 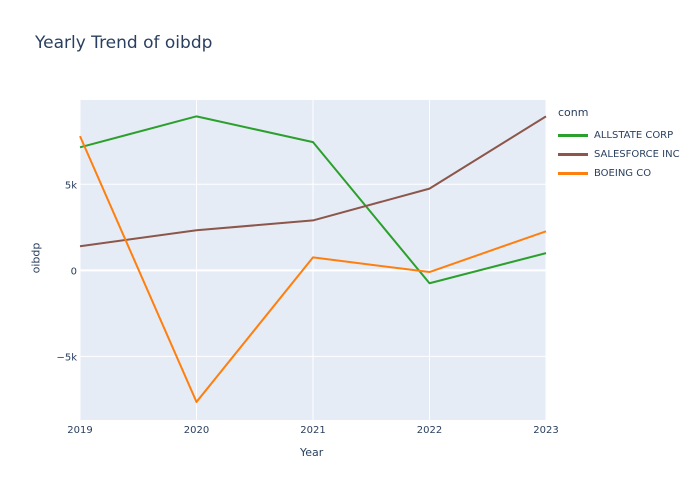 I want to click on legend-item-boeing: BOEING CO, so click(x=619, y=173).